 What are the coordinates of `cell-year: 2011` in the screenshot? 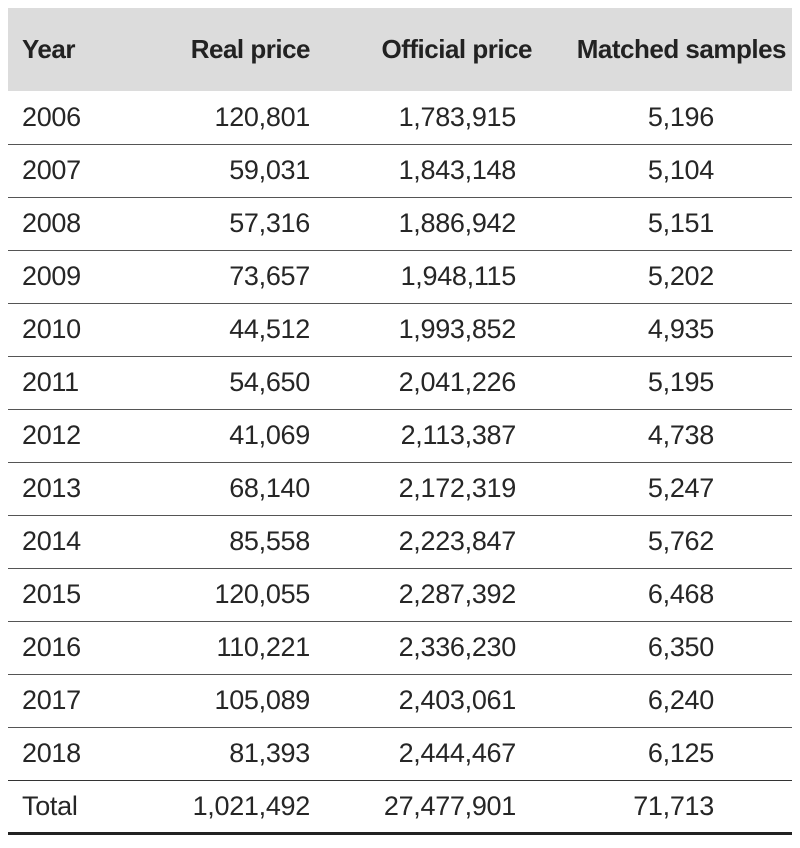 It's located at (50, 382).